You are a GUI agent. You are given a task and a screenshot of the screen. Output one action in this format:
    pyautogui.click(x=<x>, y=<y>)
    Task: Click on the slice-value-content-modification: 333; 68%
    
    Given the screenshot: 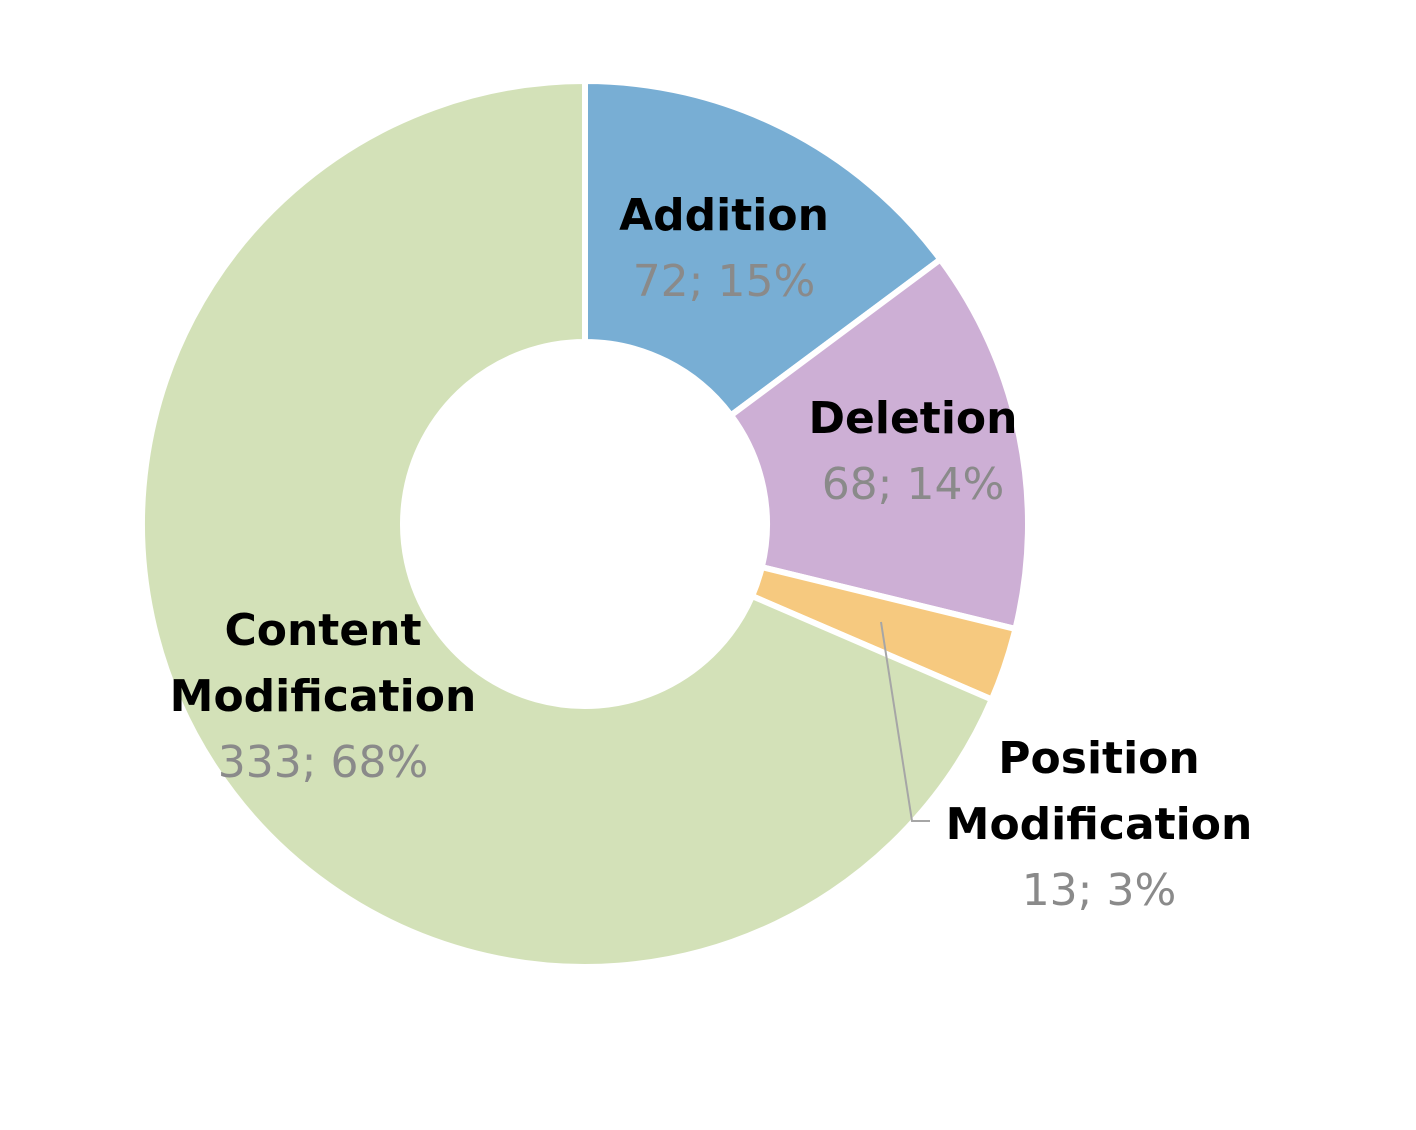 What is the action you would take?
    pyautogui.click(x=323, y=762)
    